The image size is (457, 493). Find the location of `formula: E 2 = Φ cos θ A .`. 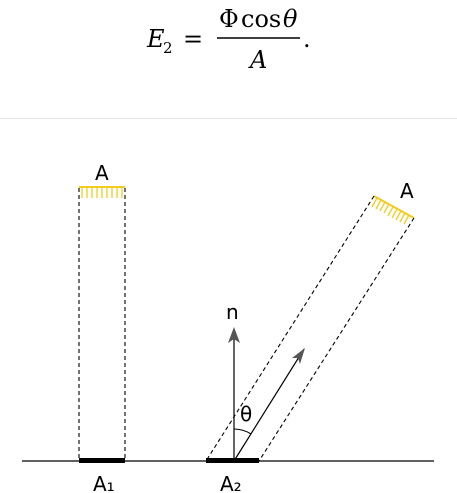

formula: E 2 = Φ cos θ A . is located at coordinates (228, 39).